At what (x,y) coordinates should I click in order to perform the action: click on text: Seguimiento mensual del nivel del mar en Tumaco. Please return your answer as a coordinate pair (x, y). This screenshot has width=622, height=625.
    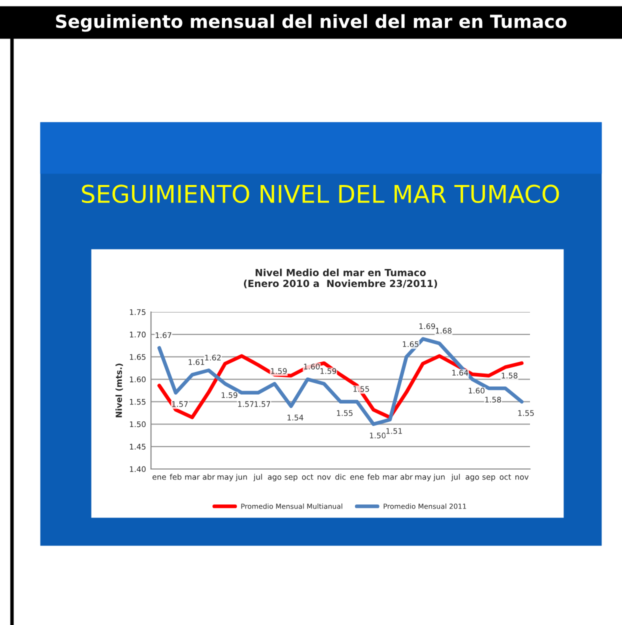
    Looking at the image, I should click on (311, 23).